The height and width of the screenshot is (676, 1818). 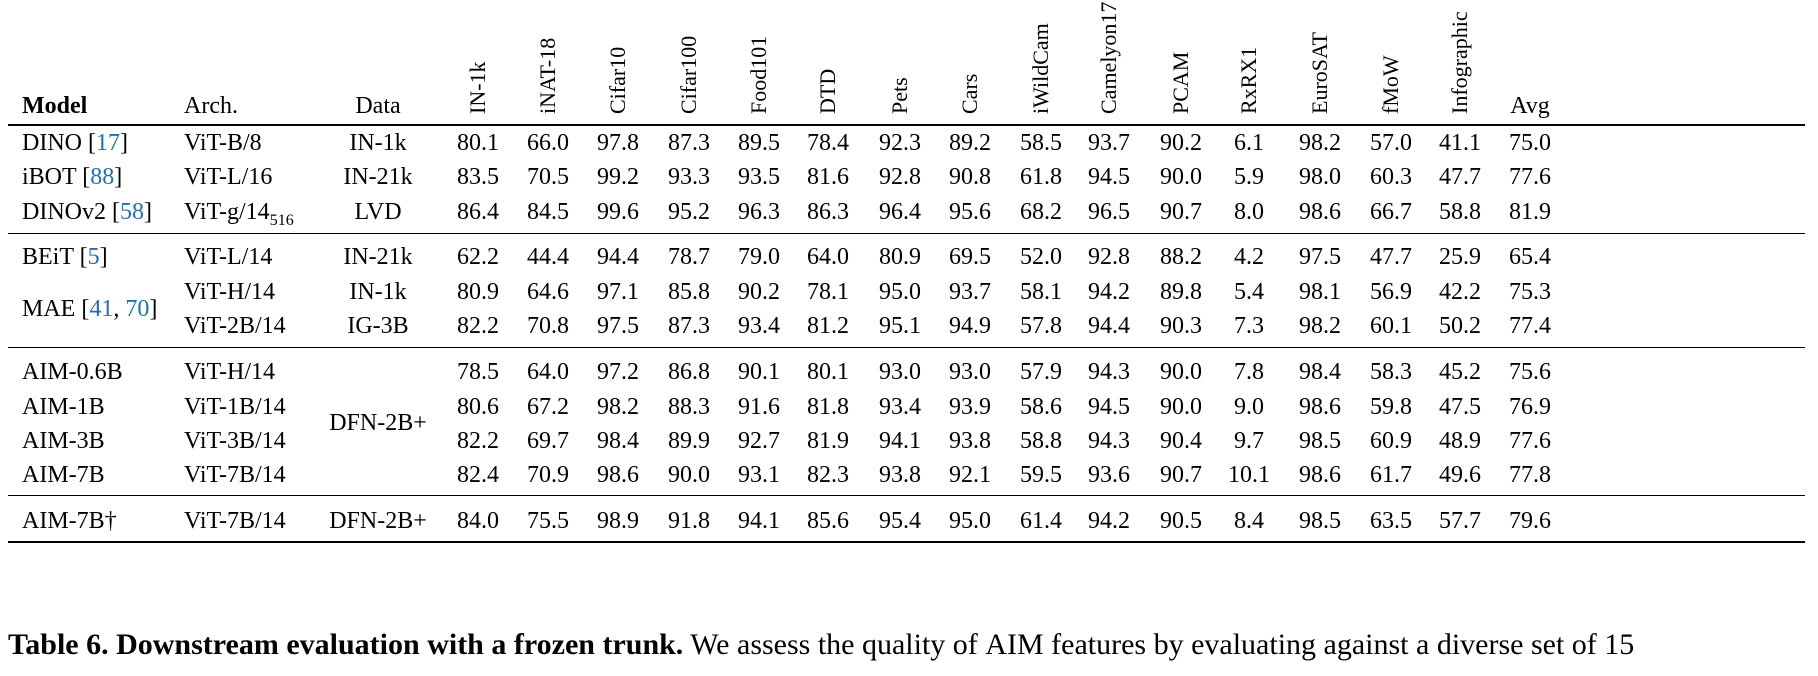 I want to click on value-cell: 58.8, so click(x=1460, y=212).